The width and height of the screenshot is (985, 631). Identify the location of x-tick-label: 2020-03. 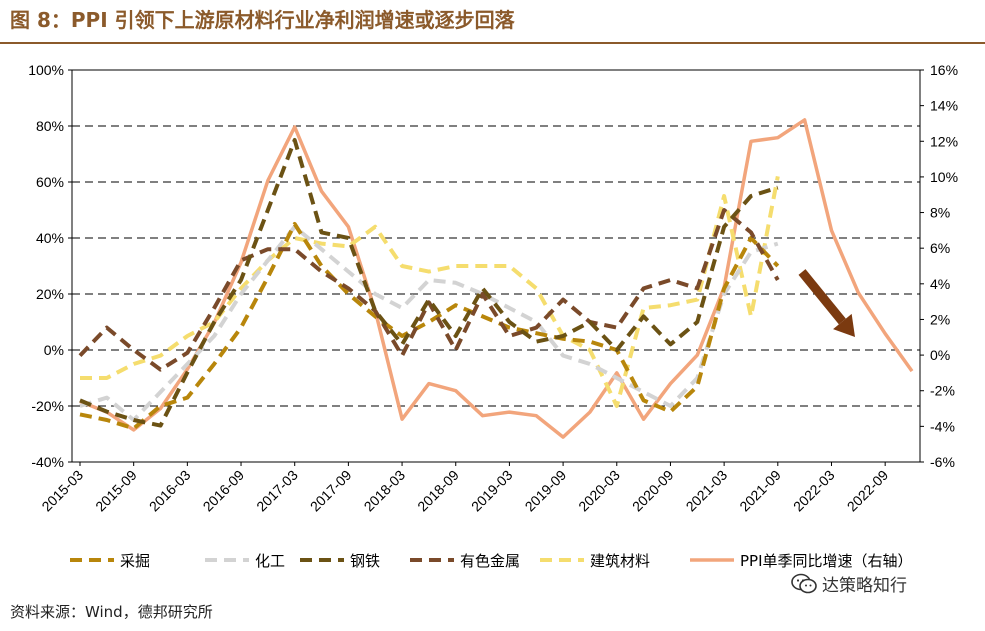
(599, 491).